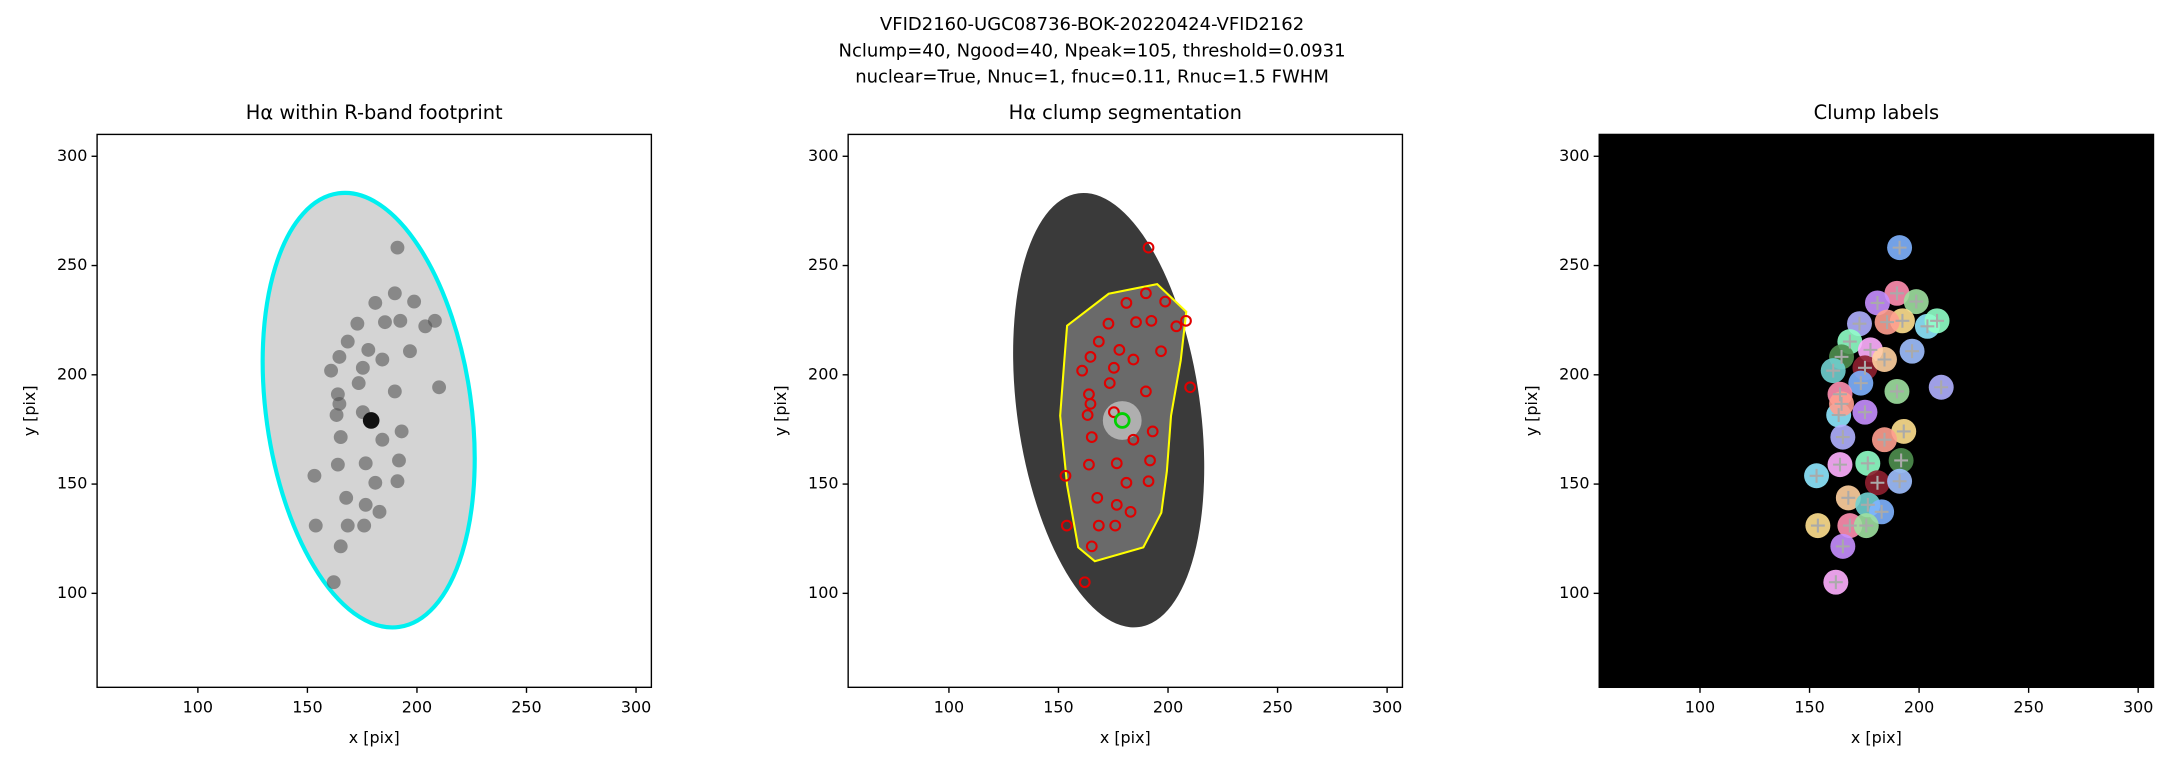  What do you see at coordinates (1877, 112) in the screenshot?
I see `axes-title: Clump labels` at bounding box center [1877, 112].